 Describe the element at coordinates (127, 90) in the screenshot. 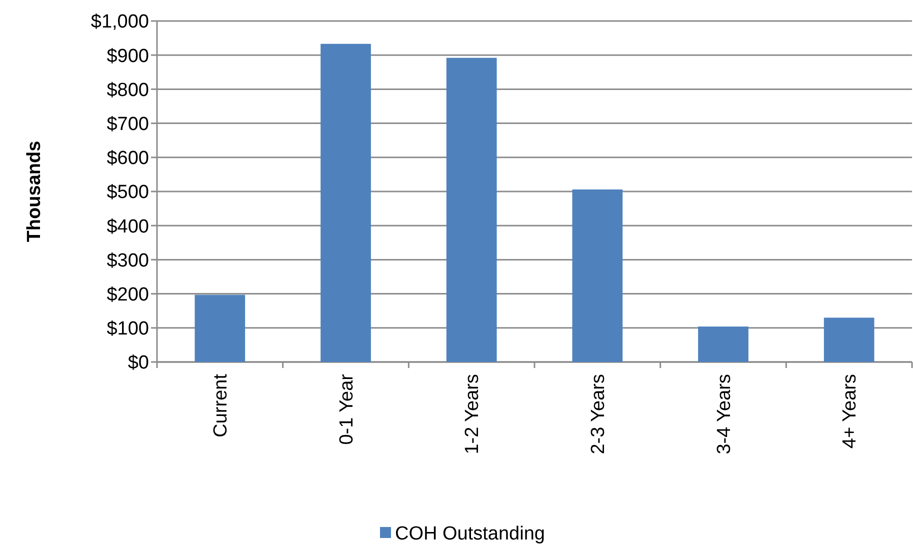

I see `y-tick-label: $800` at that location.